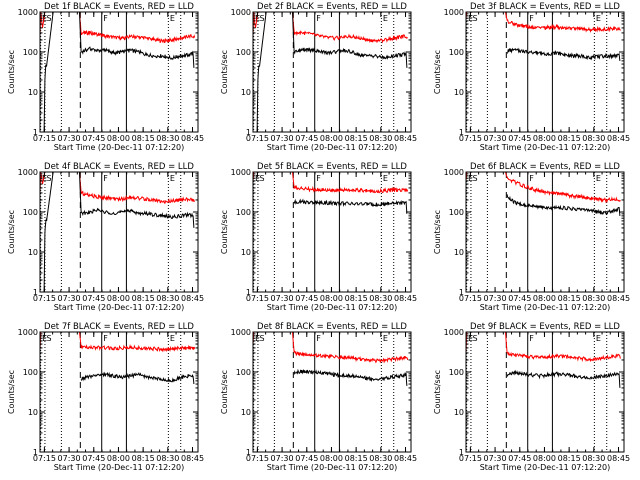  Describe the element at coordinates (545, 327) in the screenshot. I see `panel-title: Det 9f BLACK = Events, RED = LLD` at that location.